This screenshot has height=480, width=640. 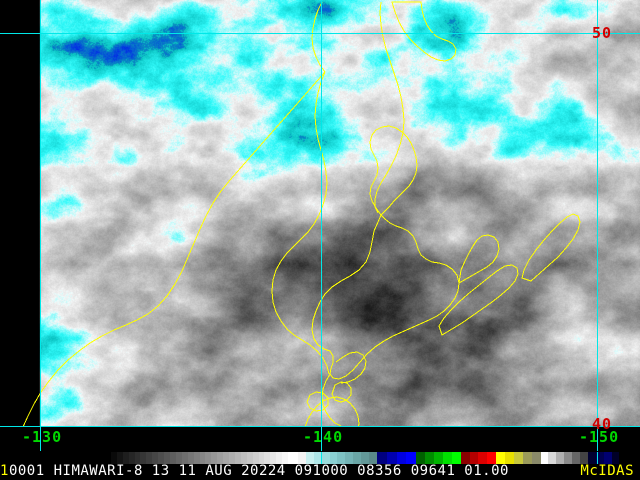 I want to click on coastline-shimokita, so click(x=351, y=367).